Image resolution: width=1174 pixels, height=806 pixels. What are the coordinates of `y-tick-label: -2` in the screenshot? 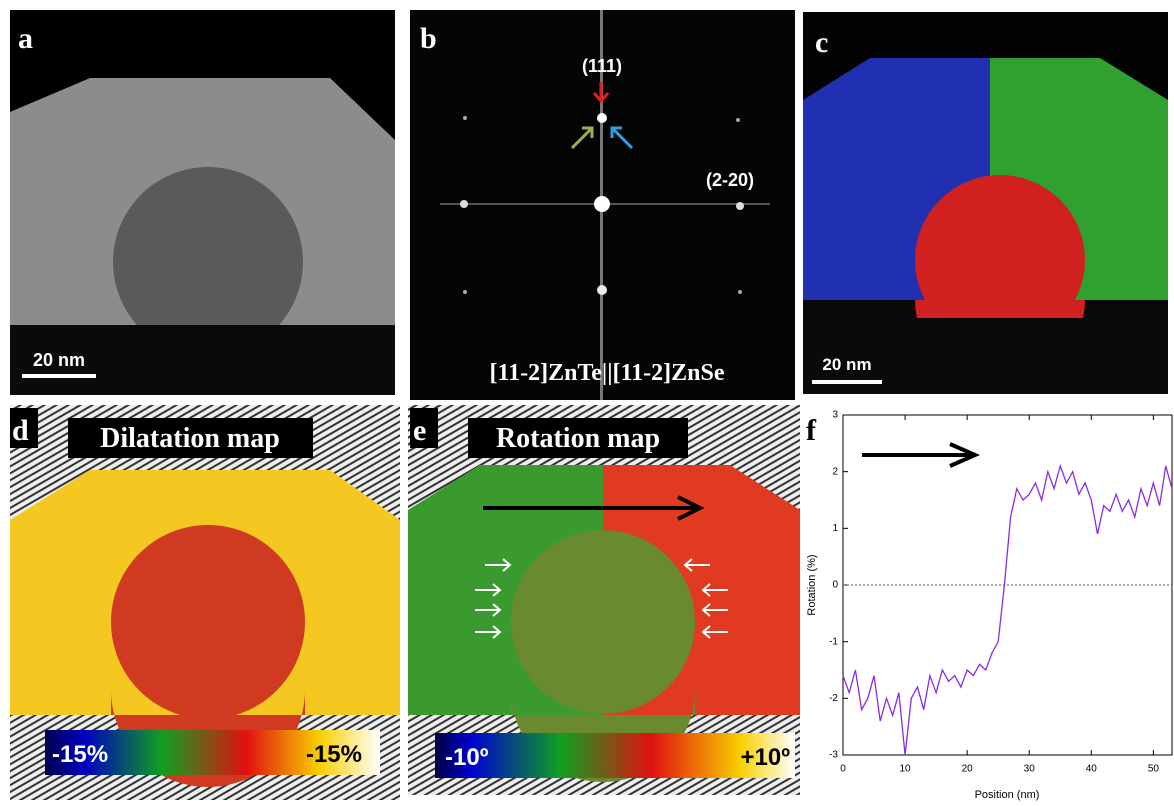 It's located at (833, 698).